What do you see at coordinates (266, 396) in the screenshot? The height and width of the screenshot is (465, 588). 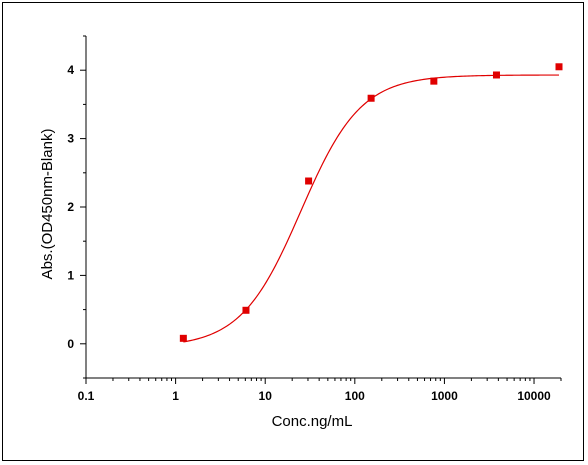 I see `x-tick-label: 10` at bounding box center [266, 396].